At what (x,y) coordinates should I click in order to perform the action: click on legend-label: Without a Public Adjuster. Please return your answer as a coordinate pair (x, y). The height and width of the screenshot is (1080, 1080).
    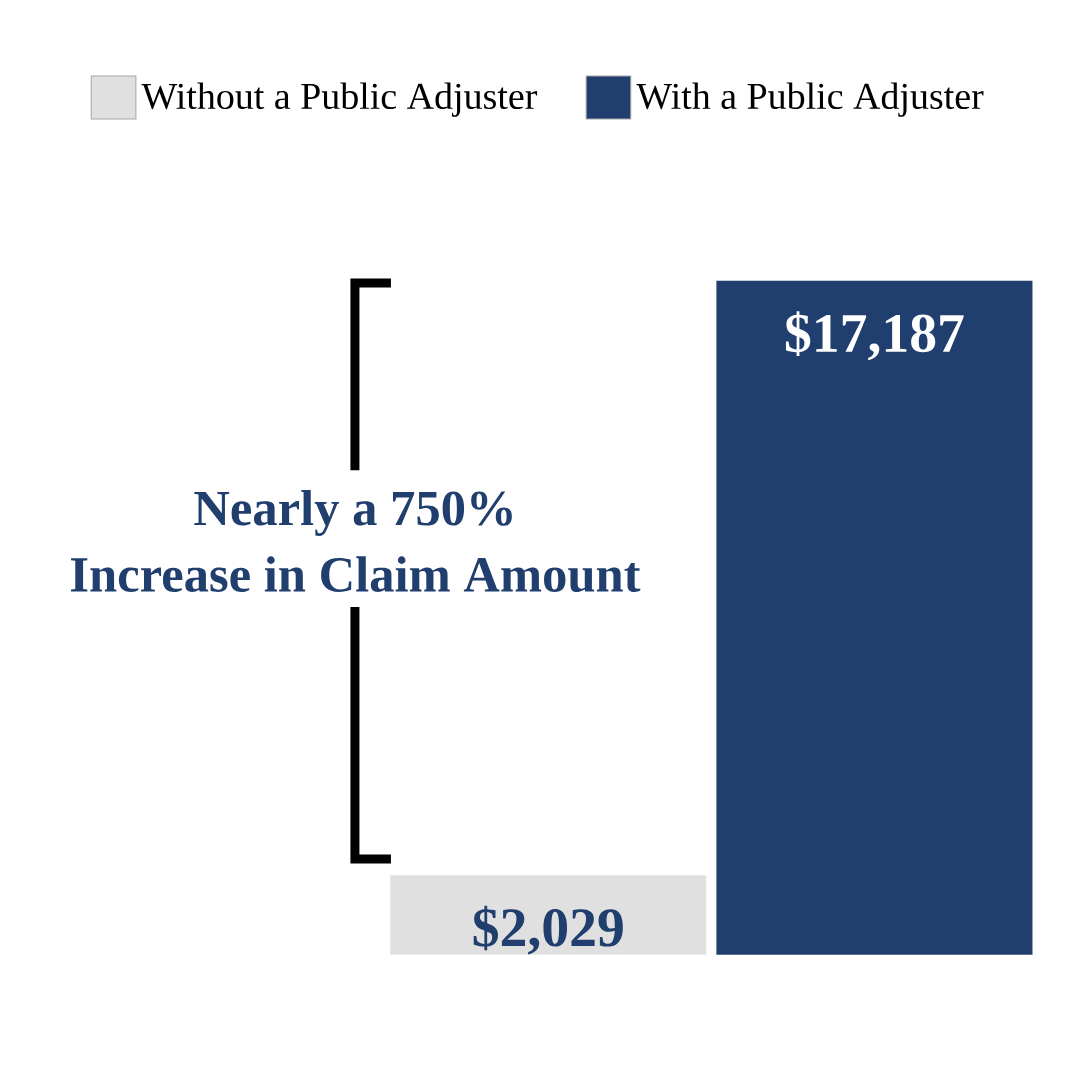
    Looking at the image, I should click on (339, 99).